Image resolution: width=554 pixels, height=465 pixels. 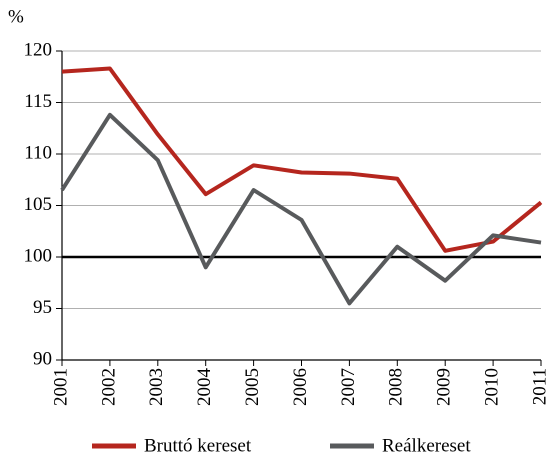 What do you see at coordinates (38, 255) in the screenshot?
I see `y-tick-label: 100` at bounding box center [38, 255].